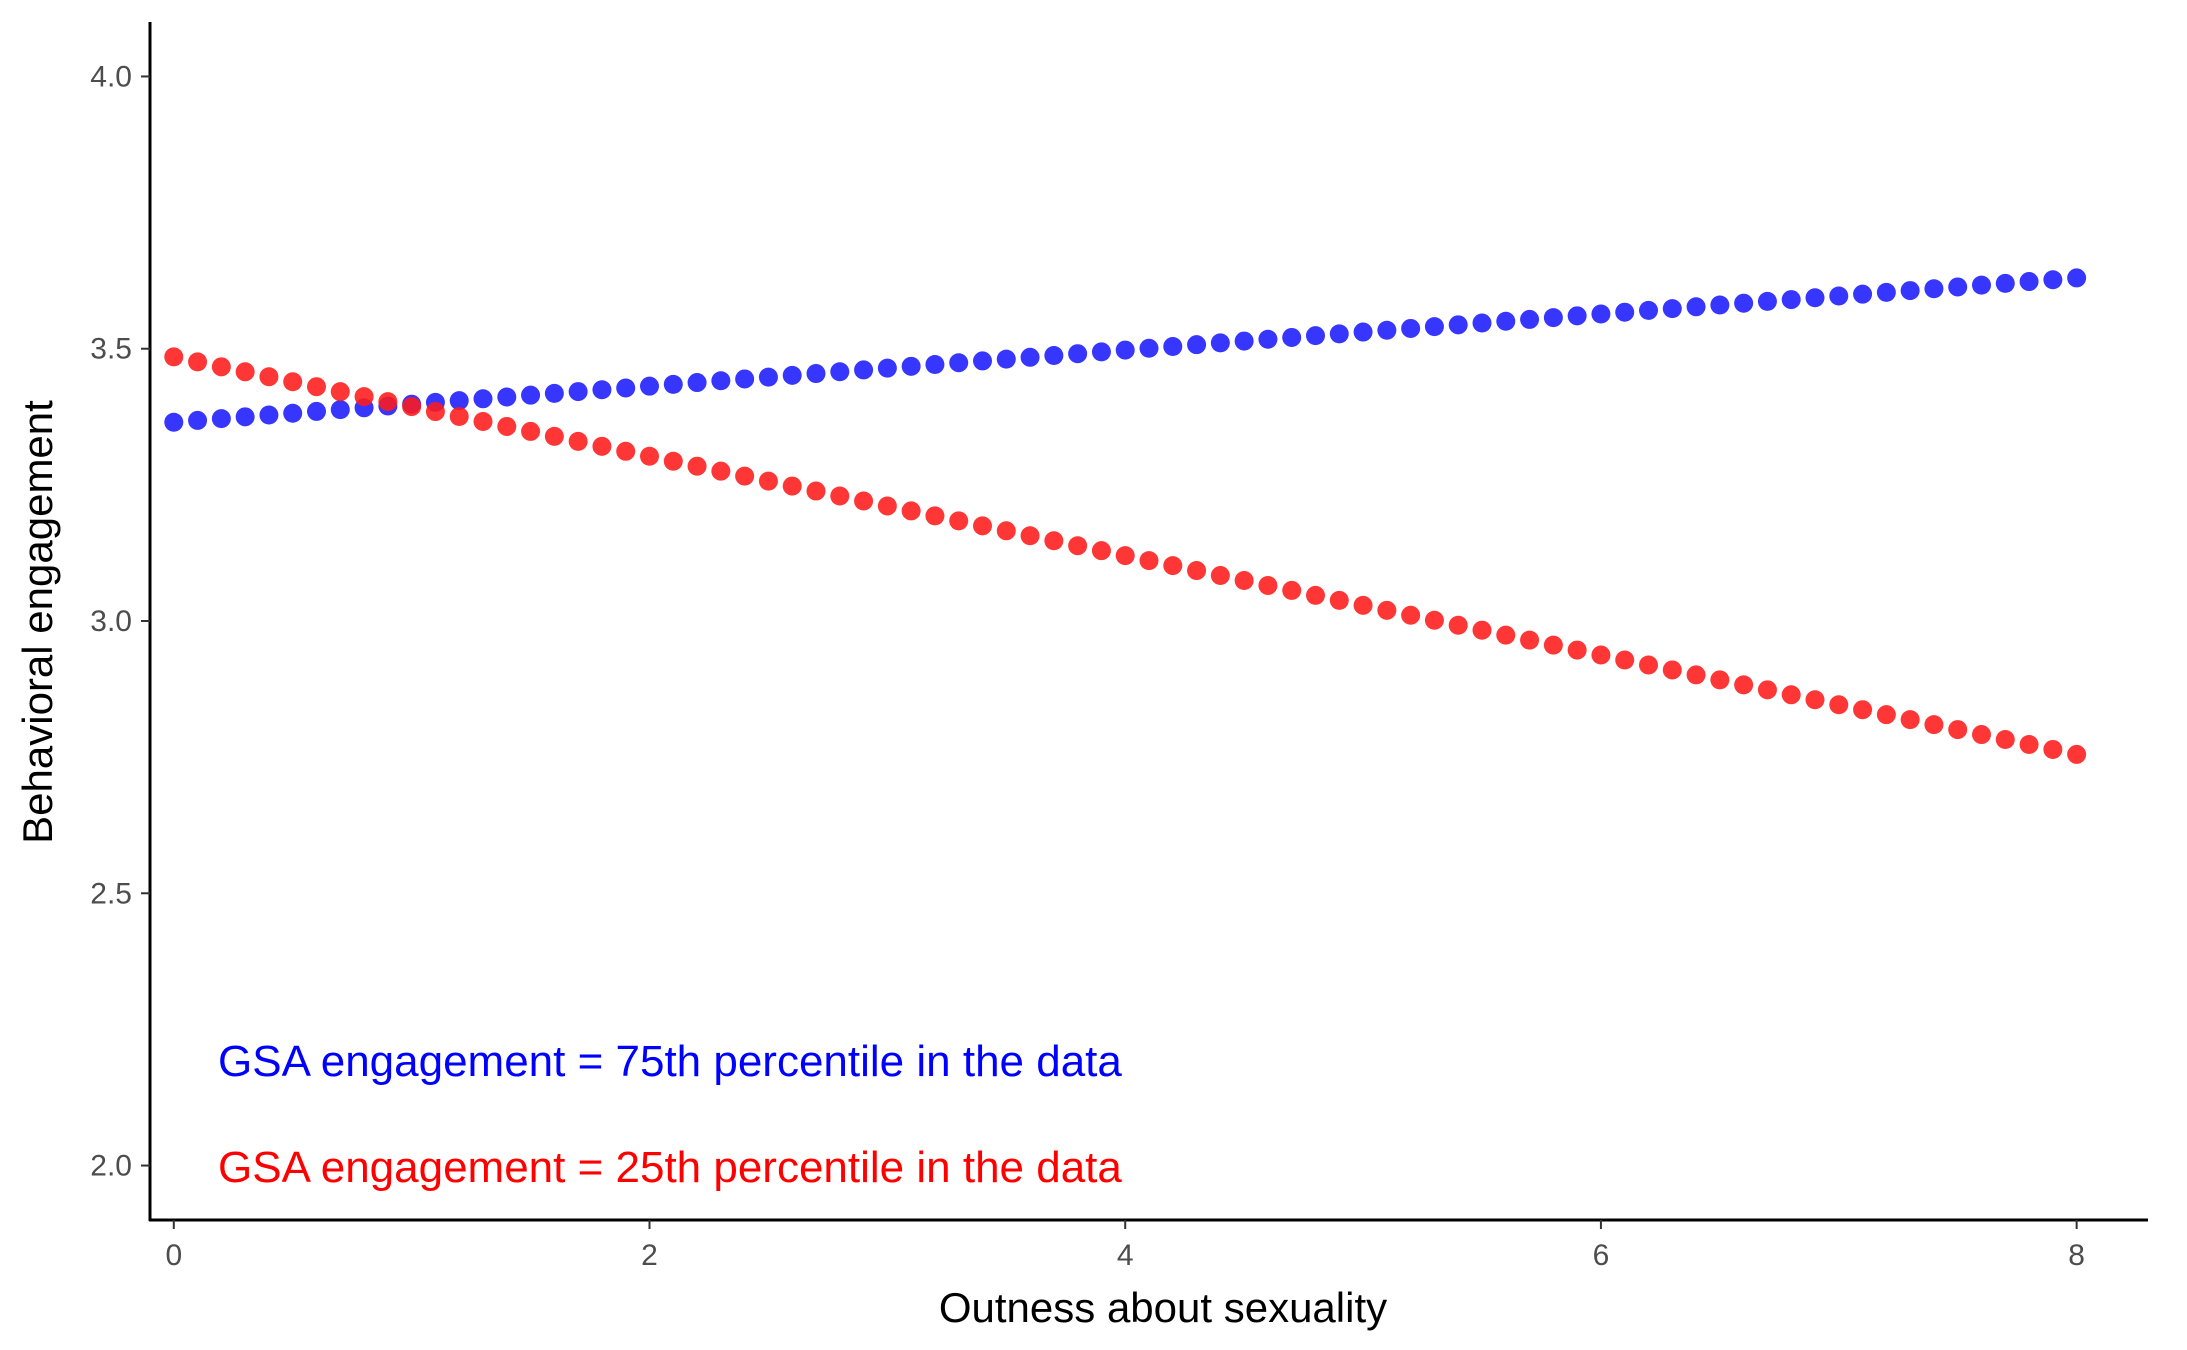 The height and width of the screenshot is (1350, 2187). What do you see at coordinates (37, 622) in the screenshot?
I see `y-axis-title: Behavioral engagement` at bounding box center [37, 622].